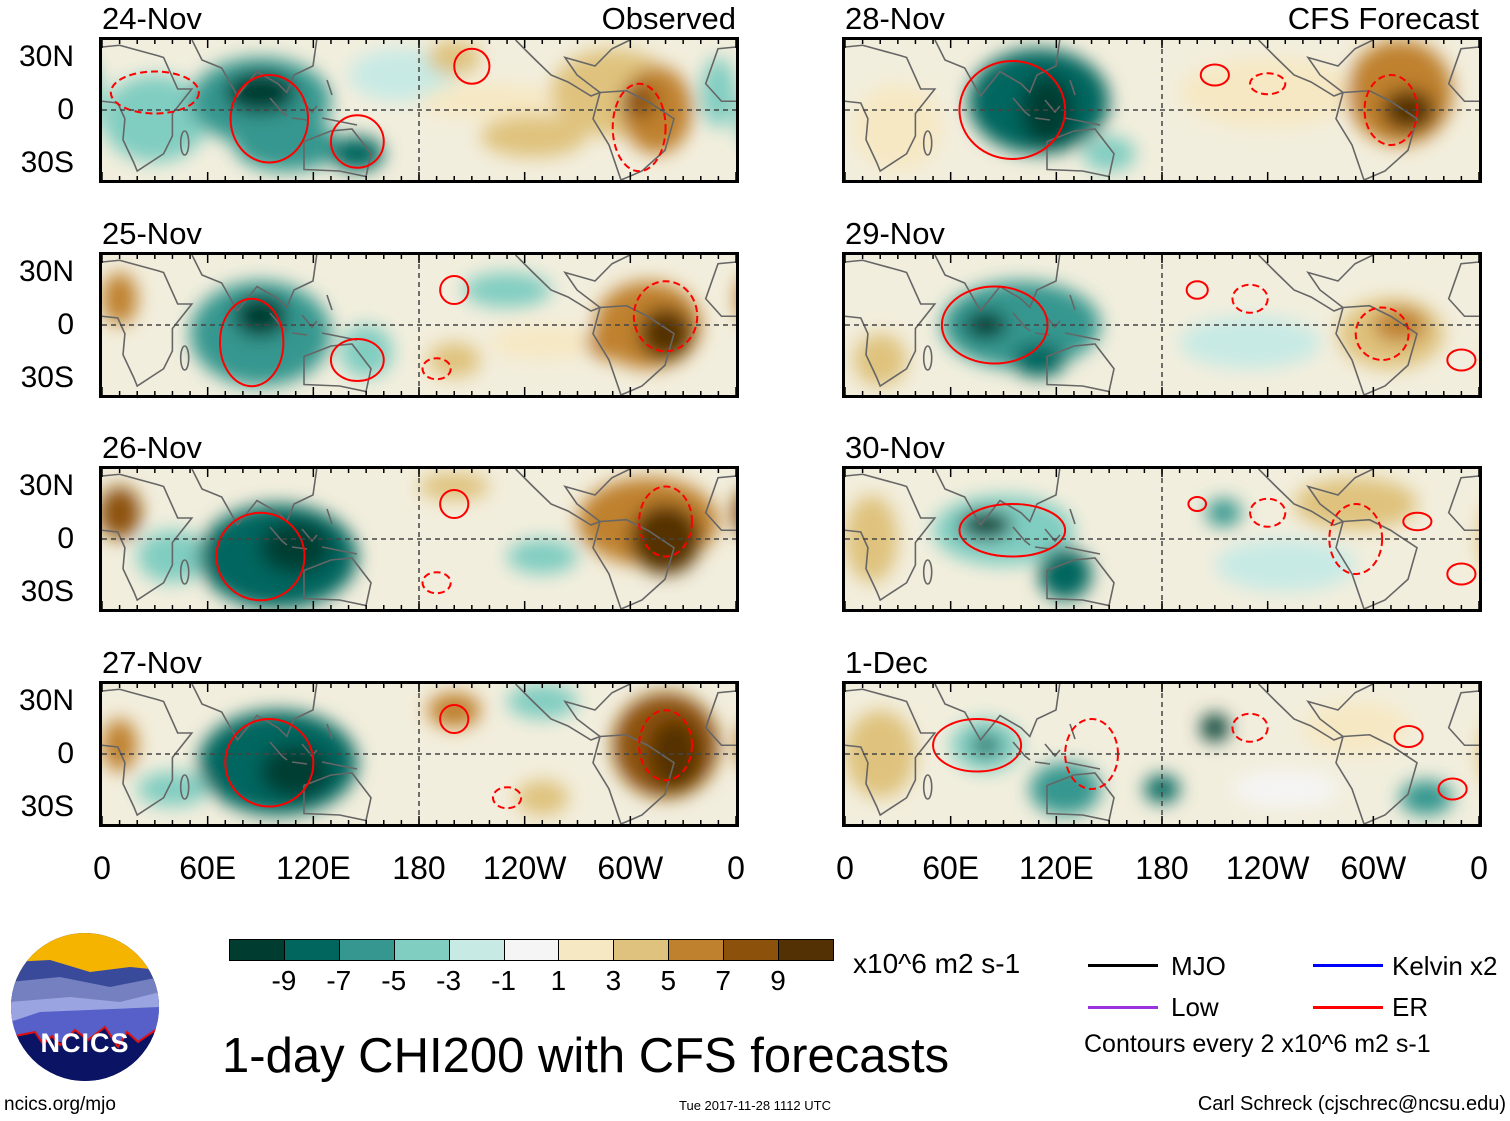 Image resolution: width=1510 pixels, height=1121 pixels. Describe the element at coordinates (937, 963) in the screenshot. I see `colorbar-units: x10^6 m2 s-1` at that location.